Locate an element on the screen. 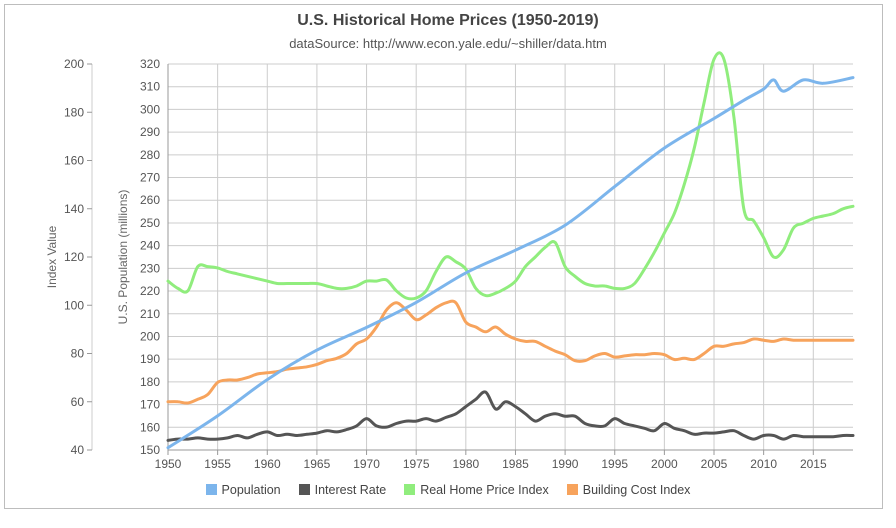  right-axis-tick-label: 210 is located at coordinates (150, 314).